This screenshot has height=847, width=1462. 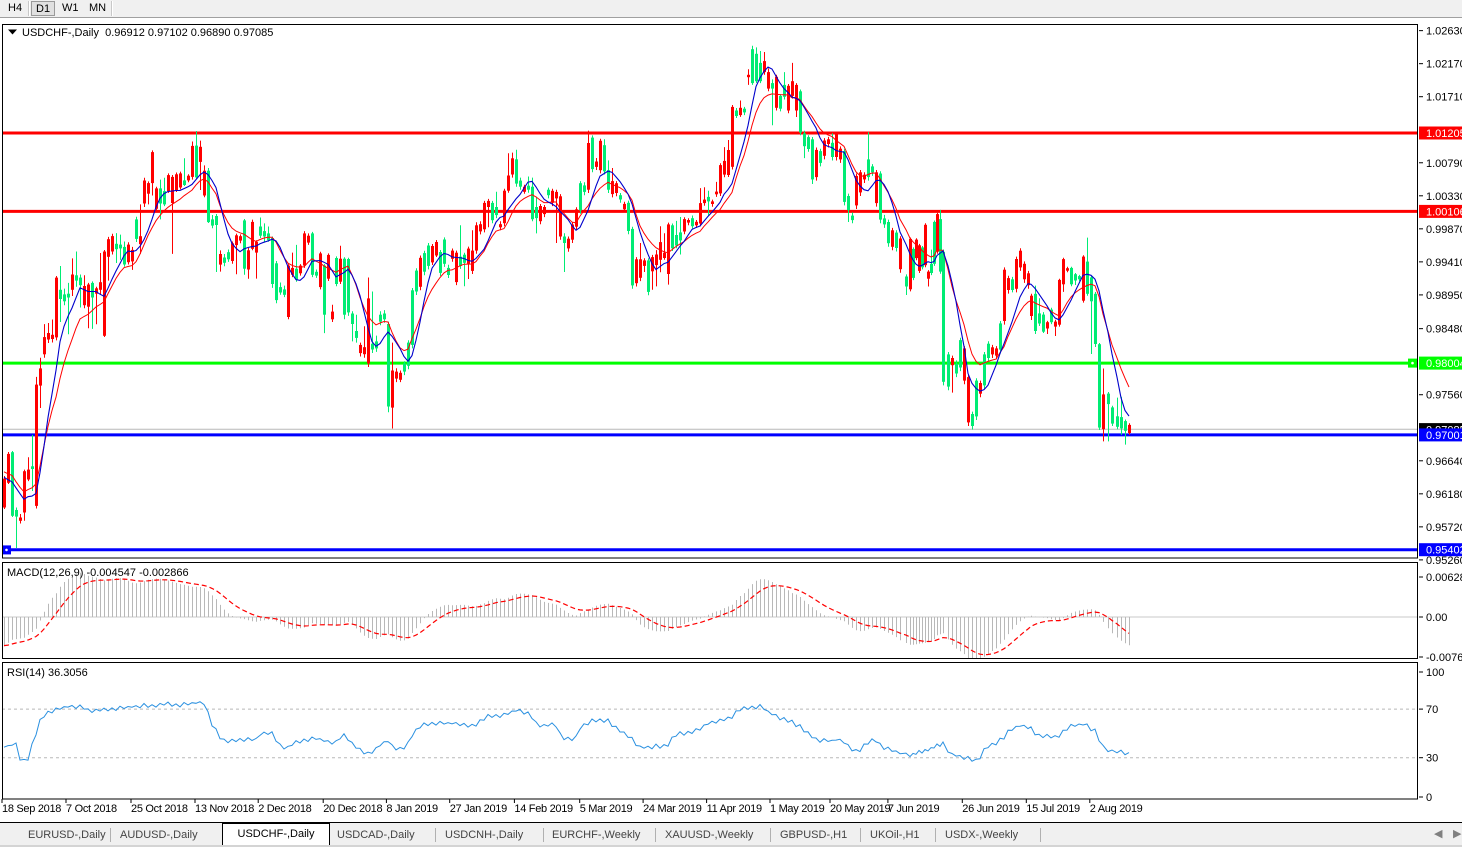 I want to click on svg-text: 11 Apr 2019, so click(x=734, y=809).